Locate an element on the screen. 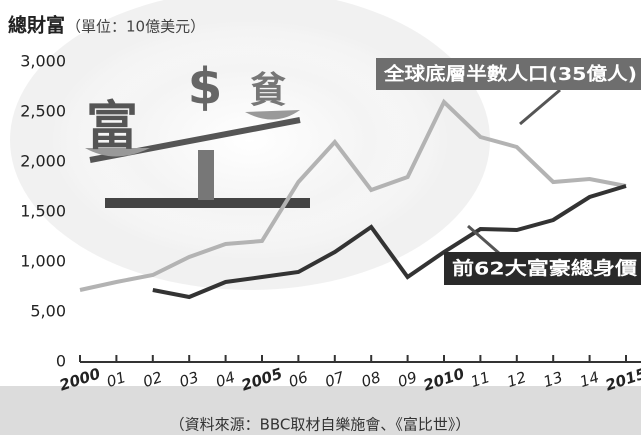 This screenshot has height=435, width=641. y-tick-label: 1,500 is located at coordinates (43, 211).